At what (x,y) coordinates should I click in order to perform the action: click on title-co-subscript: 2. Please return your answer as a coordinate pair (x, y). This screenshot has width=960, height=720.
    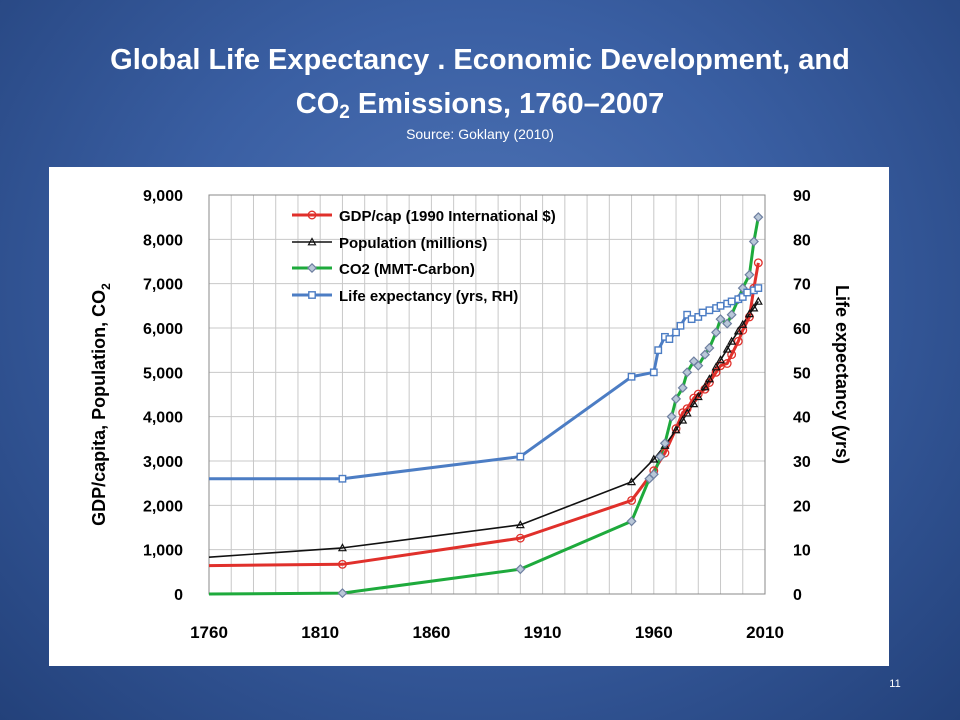
    Looking at the image, I should click on (344, 112).